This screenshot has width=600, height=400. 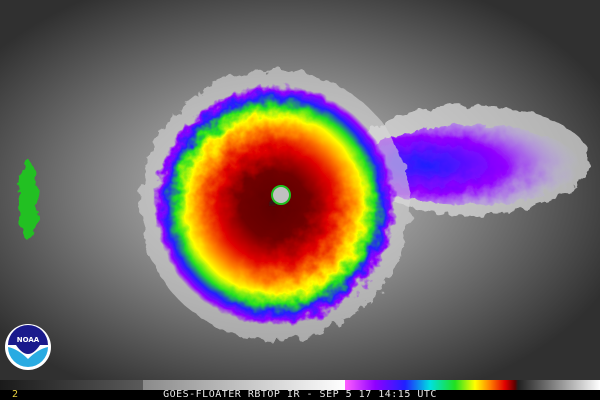 I want to click on temperature-color-scale, so click(x=300, y=385).